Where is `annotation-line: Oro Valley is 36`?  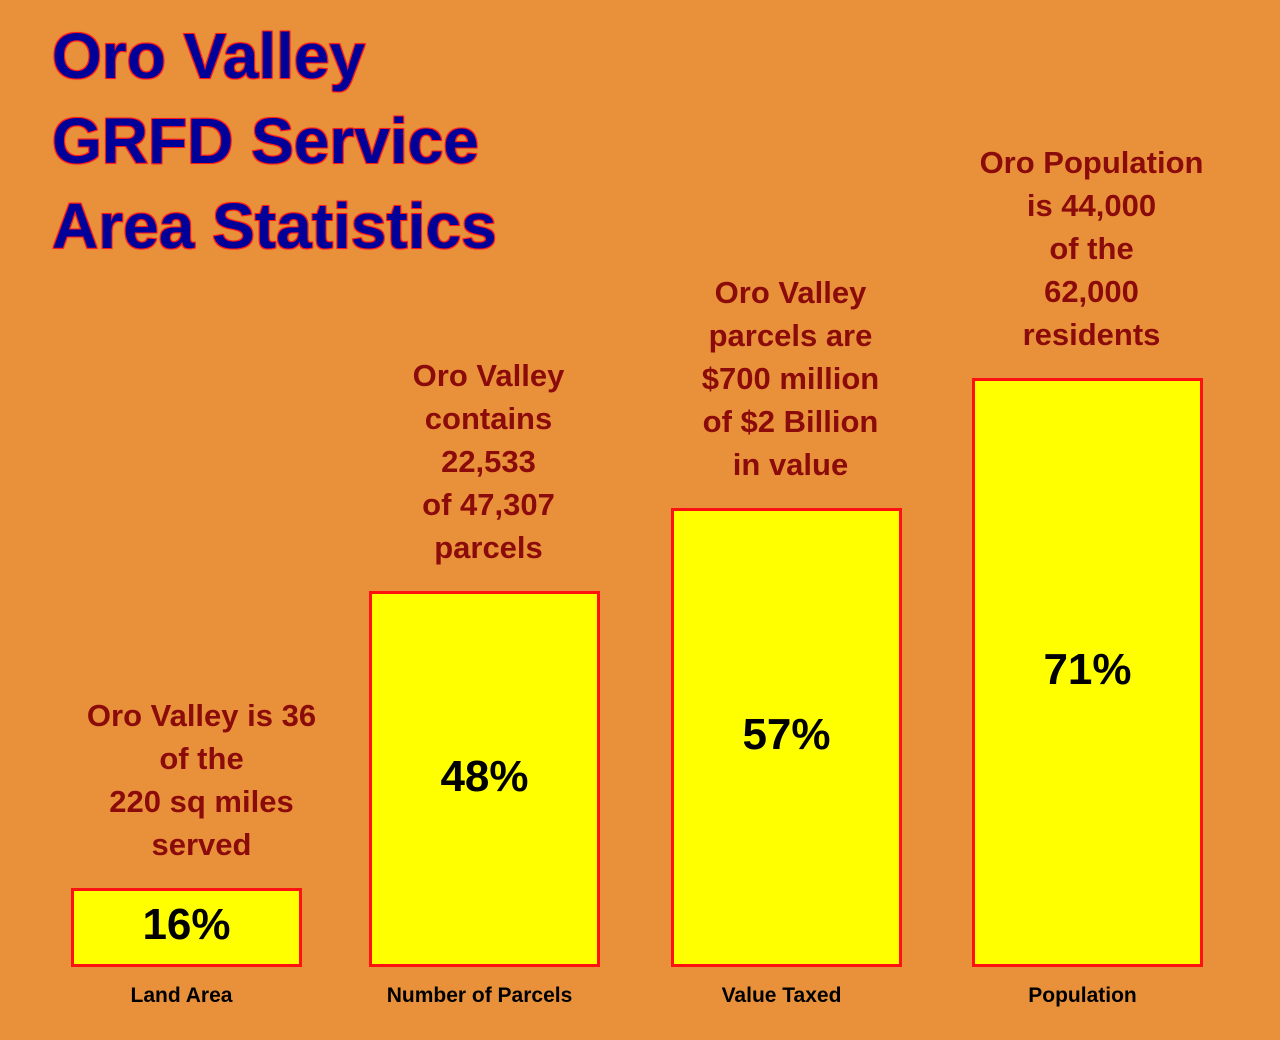
annotation-line: Oro Valley is 36 is located at coordinates (201, 715).